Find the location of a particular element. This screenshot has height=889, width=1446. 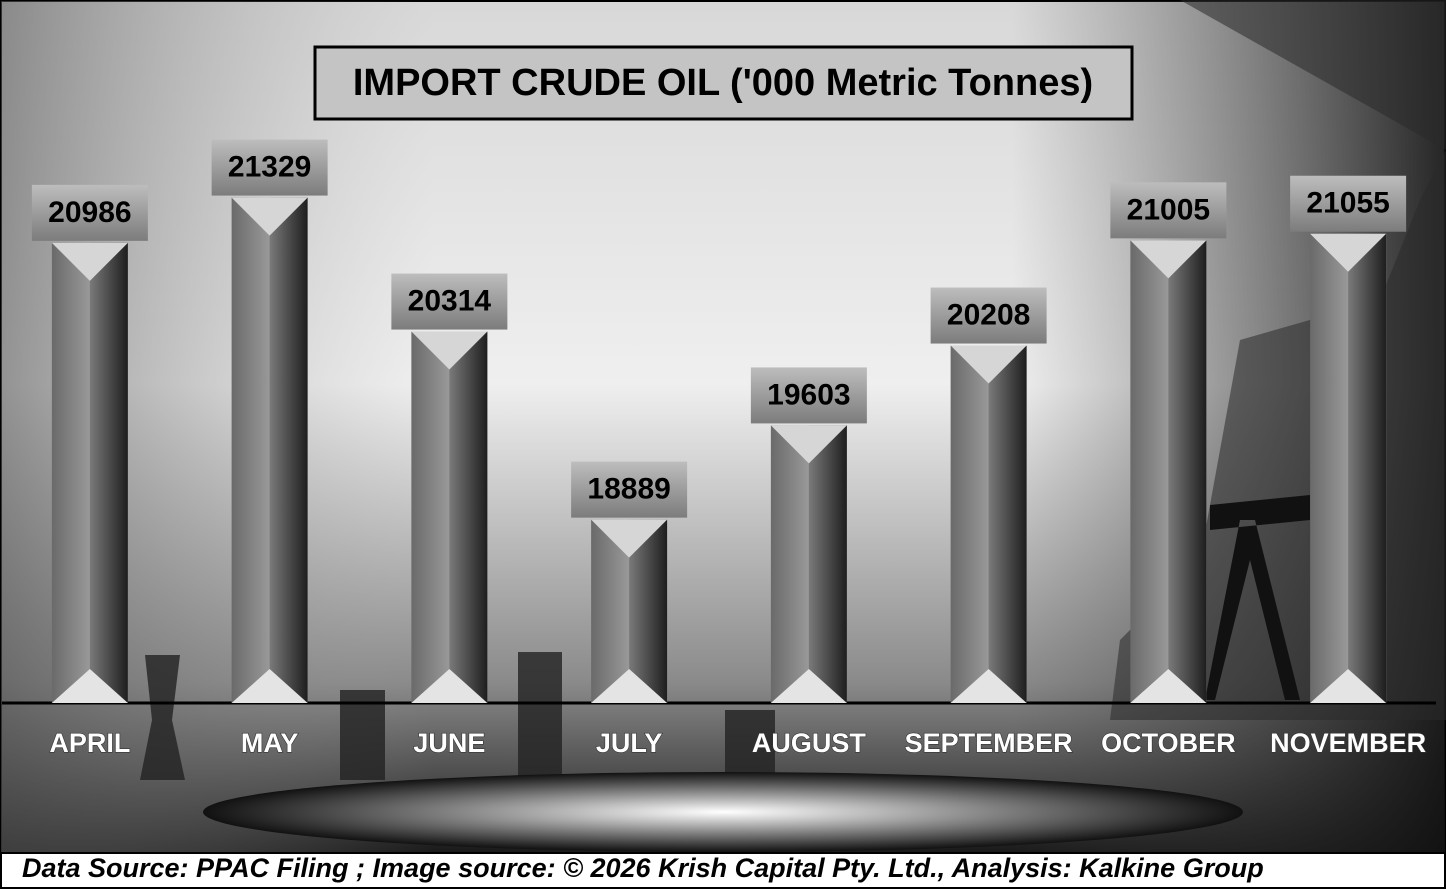

x-tick-label: OCTOBER is located at coordinates (1168, 743).